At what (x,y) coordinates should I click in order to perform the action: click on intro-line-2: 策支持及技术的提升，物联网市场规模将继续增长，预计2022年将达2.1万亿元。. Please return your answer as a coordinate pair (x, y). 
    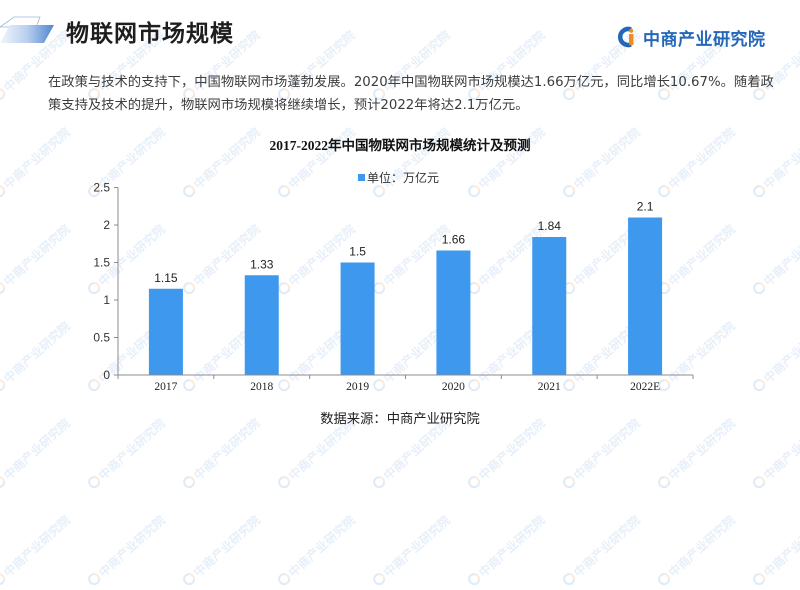
    Looking at the image, I should click on (288, 105).